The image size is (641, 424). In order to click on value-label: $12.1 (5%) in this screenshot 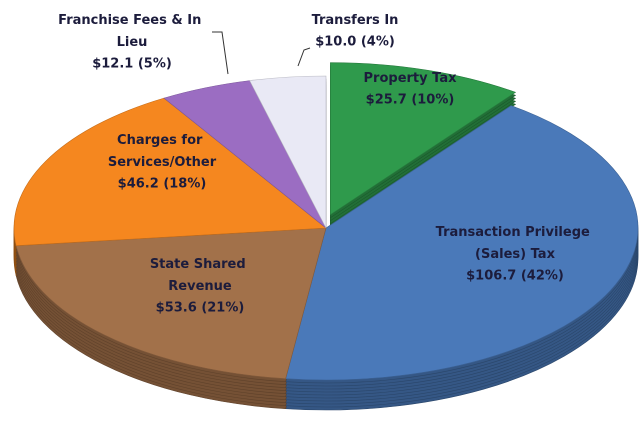, I will do `click(132, 64)`.